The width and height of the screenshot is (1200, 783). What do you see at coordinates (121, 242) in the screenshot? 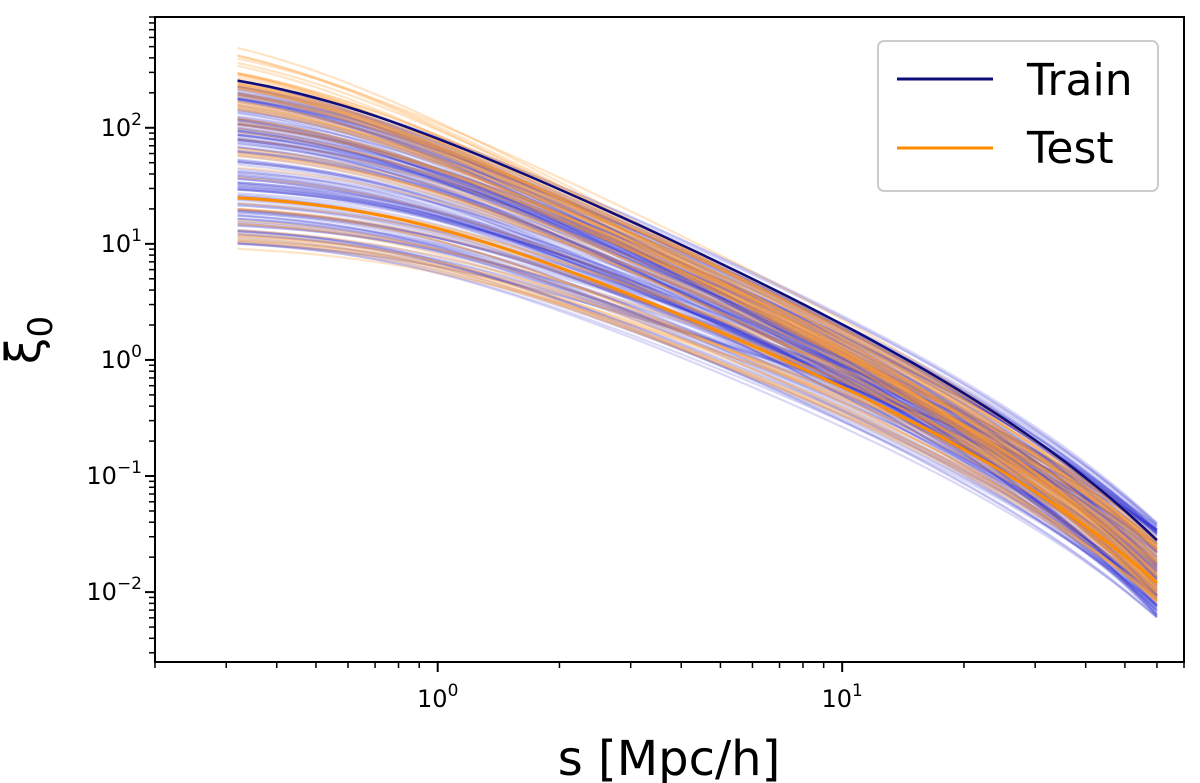
I see `y-tick-label: 10¹` at bounding box center [121, 242].